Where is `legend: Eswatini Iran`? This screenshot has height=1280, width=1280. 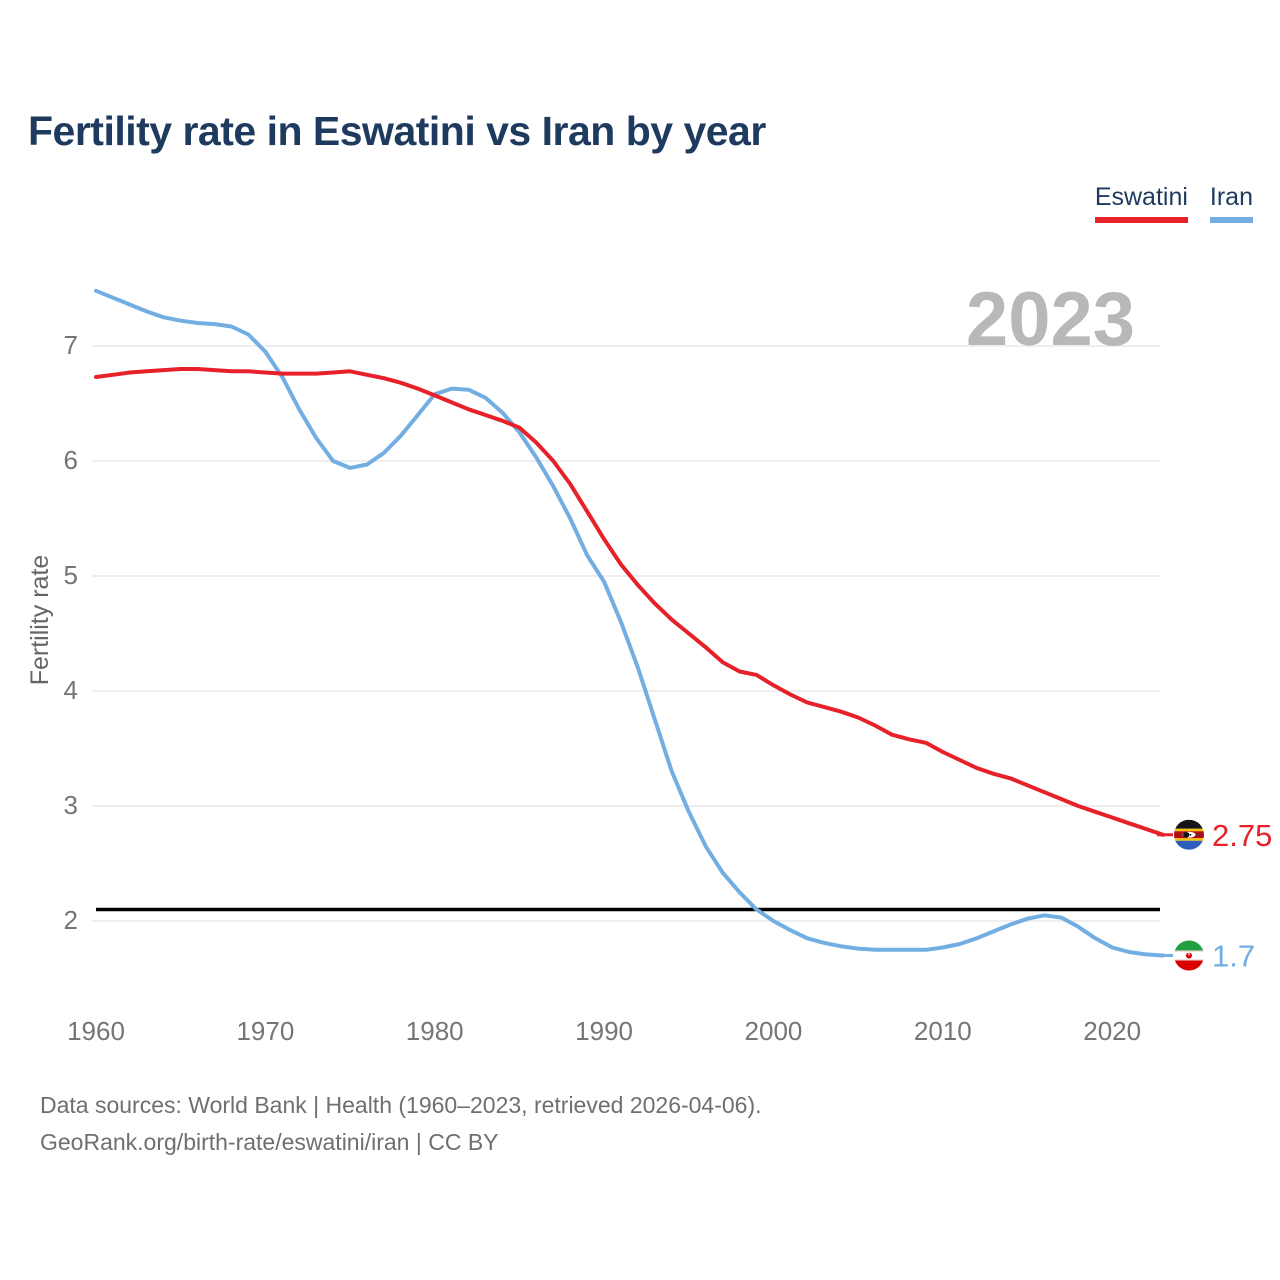
legend: Eswatini Iran is located at coordinates (1173, 203).